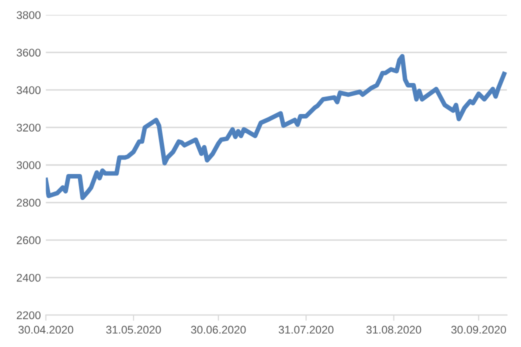  What do you see at coordinates (28, 240) in the screenshot?
I see `y-tick-label: 2600` at bounding box center [28, 240].